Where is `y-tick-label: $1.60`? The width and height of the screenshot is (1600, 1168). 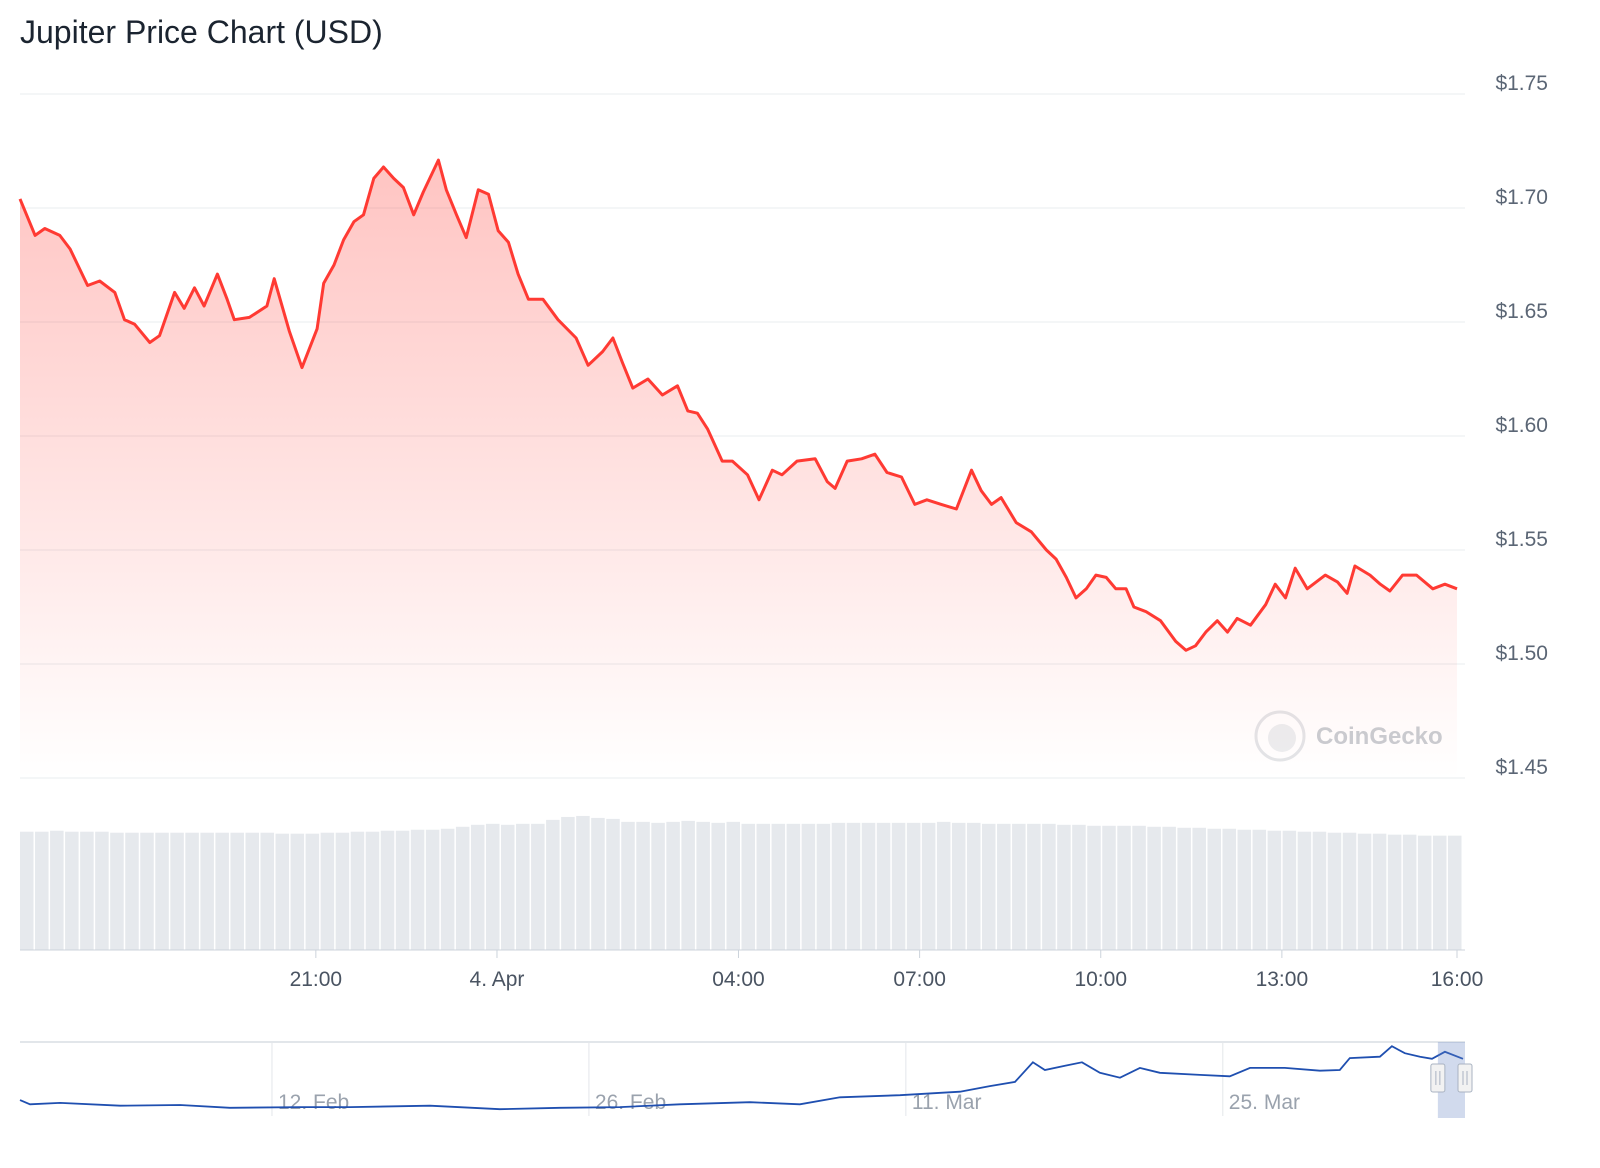 y-tick-label: $1.60 is located at coordinates (1521, 425).